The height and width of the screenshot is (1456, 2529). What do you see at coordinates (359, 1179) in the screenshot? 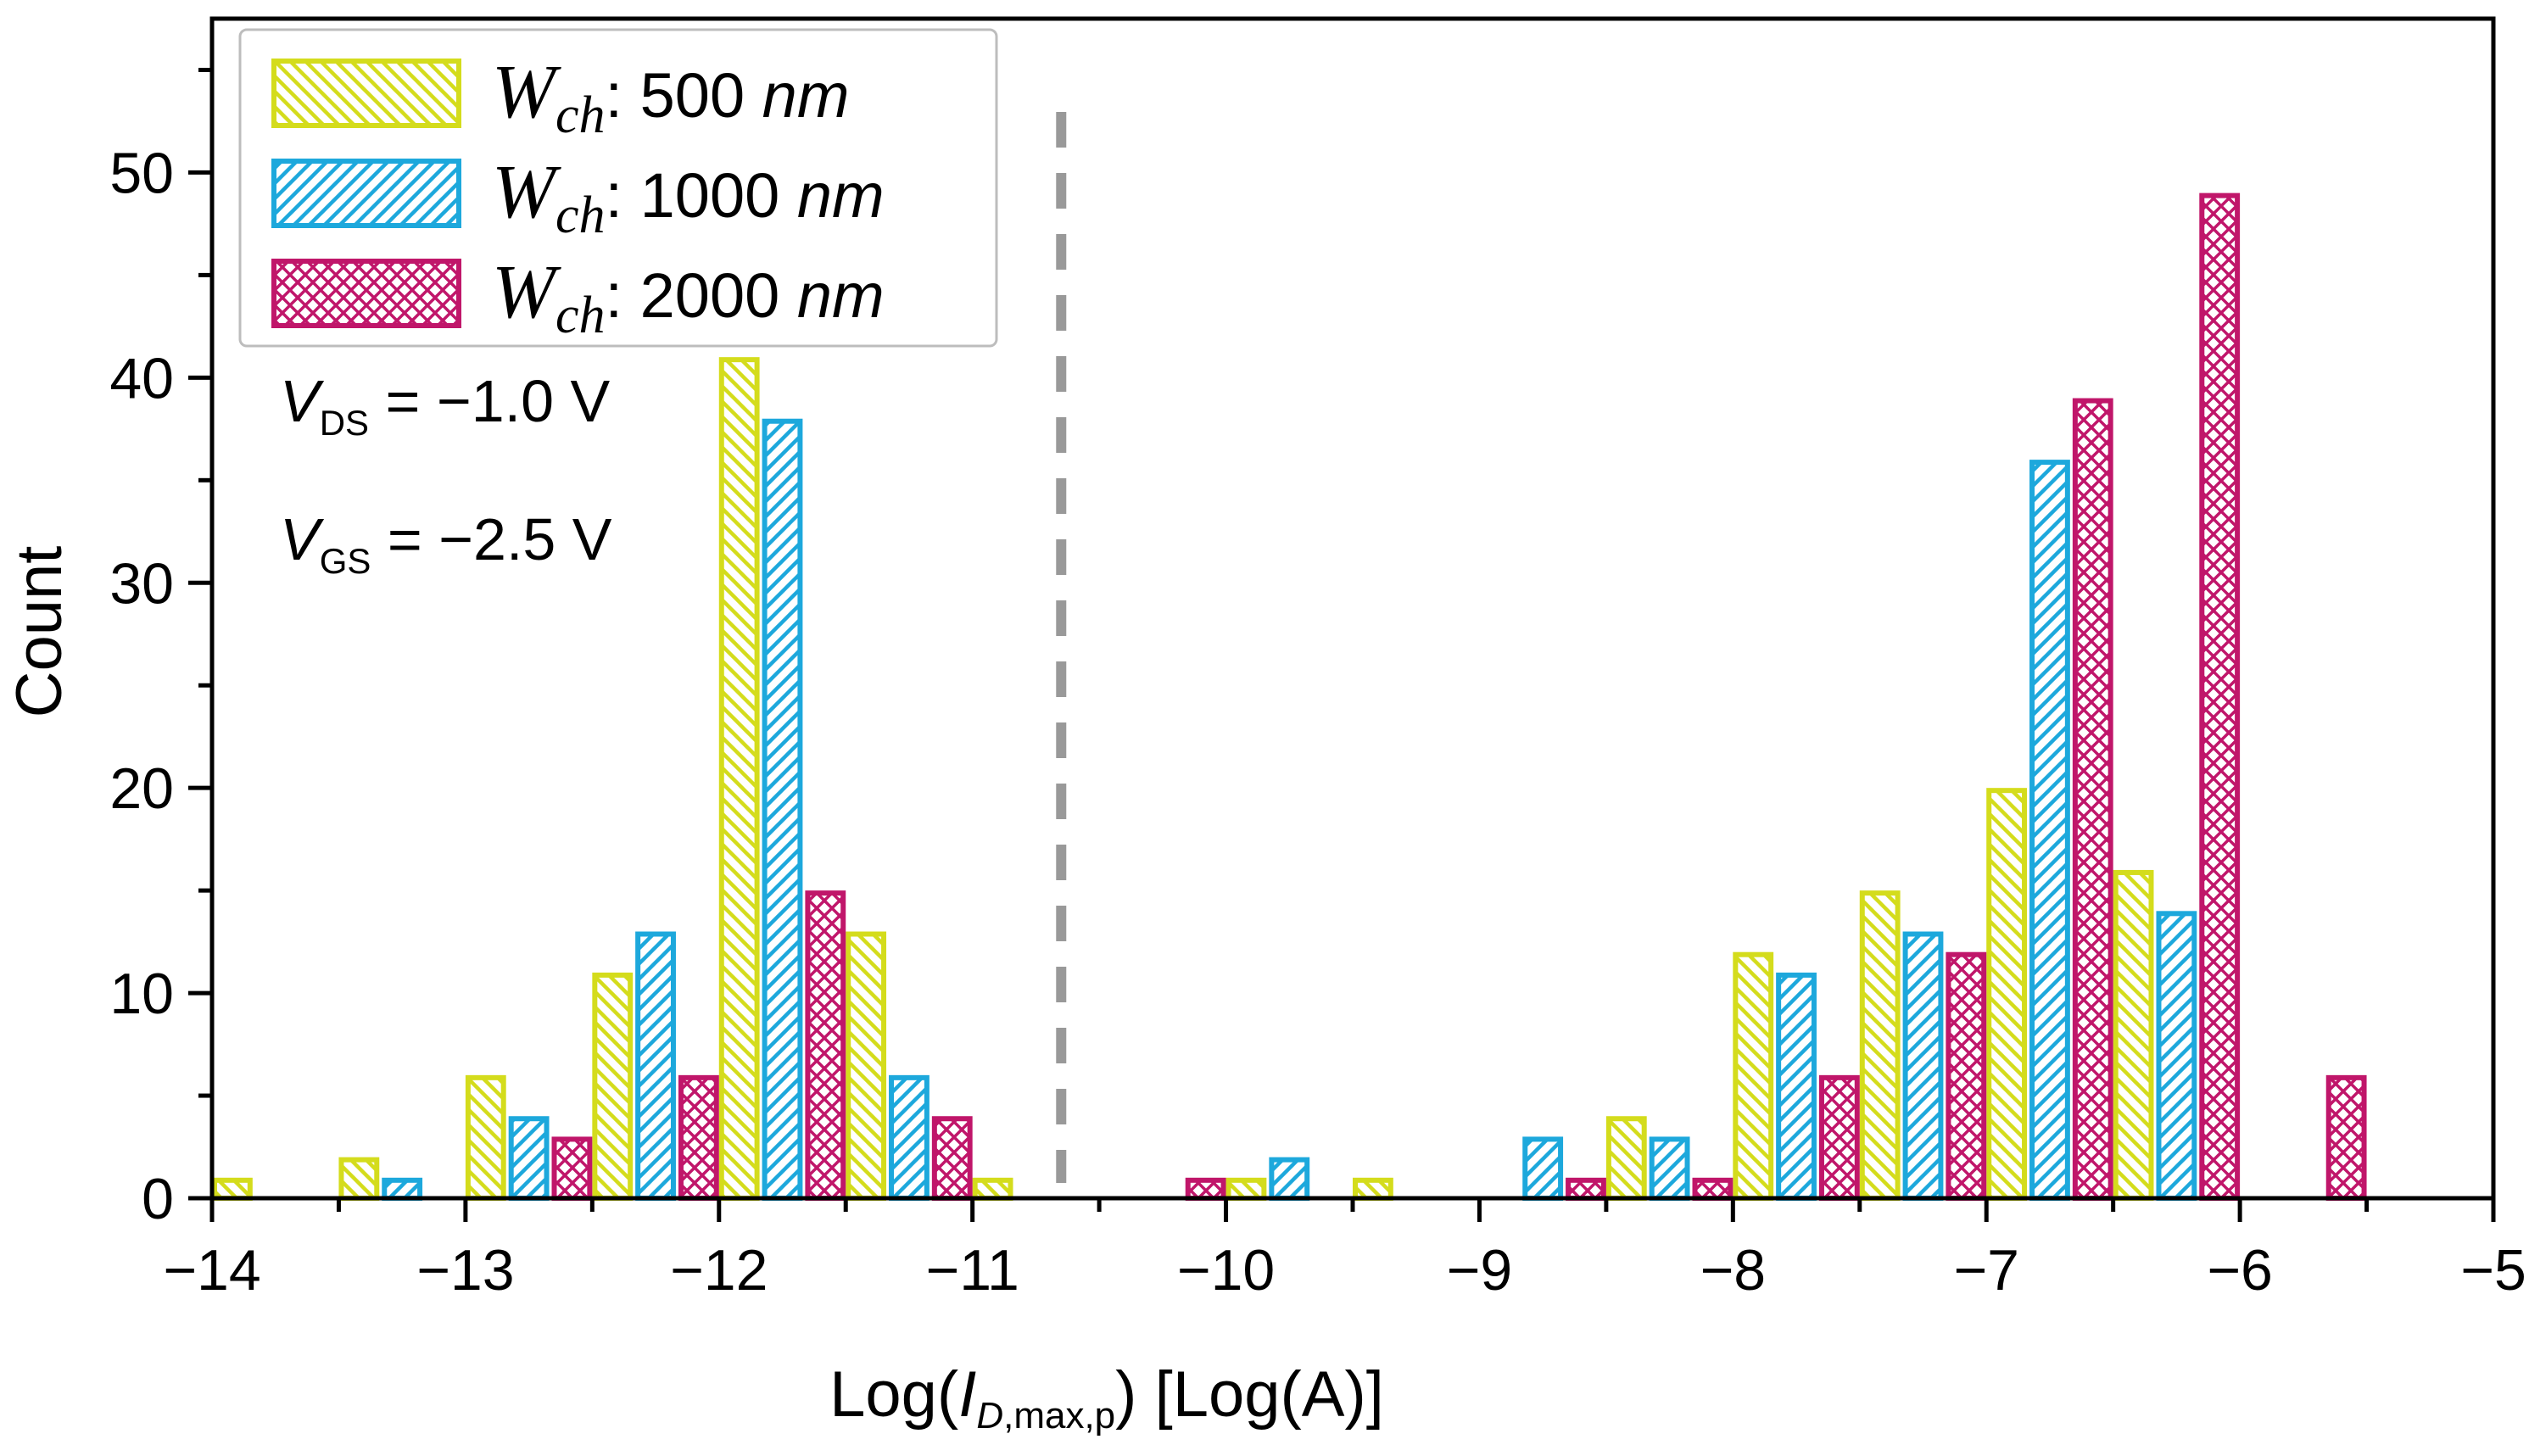
I see `bar-500-nm-bin--13_5` at bounding box center [359, 1179].